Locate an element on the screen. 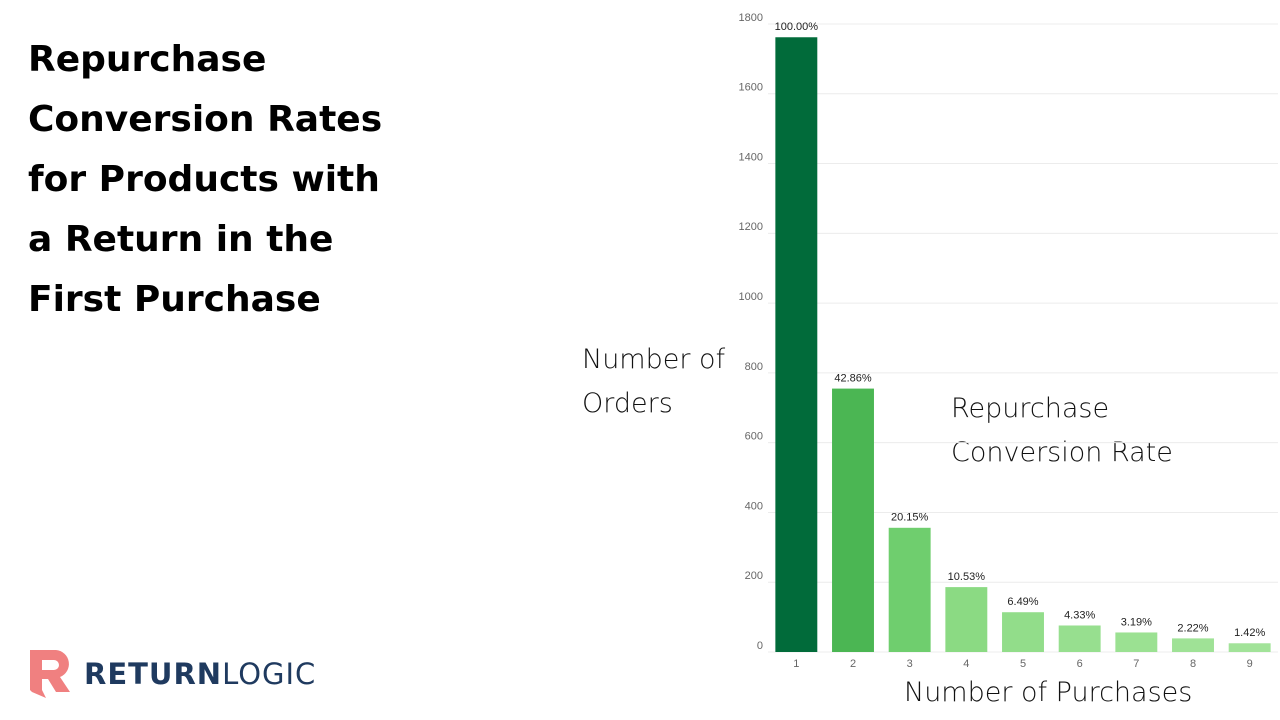 The image size is (1280, 720). rate-label: 42.86% is located at coordinates (853, 378).